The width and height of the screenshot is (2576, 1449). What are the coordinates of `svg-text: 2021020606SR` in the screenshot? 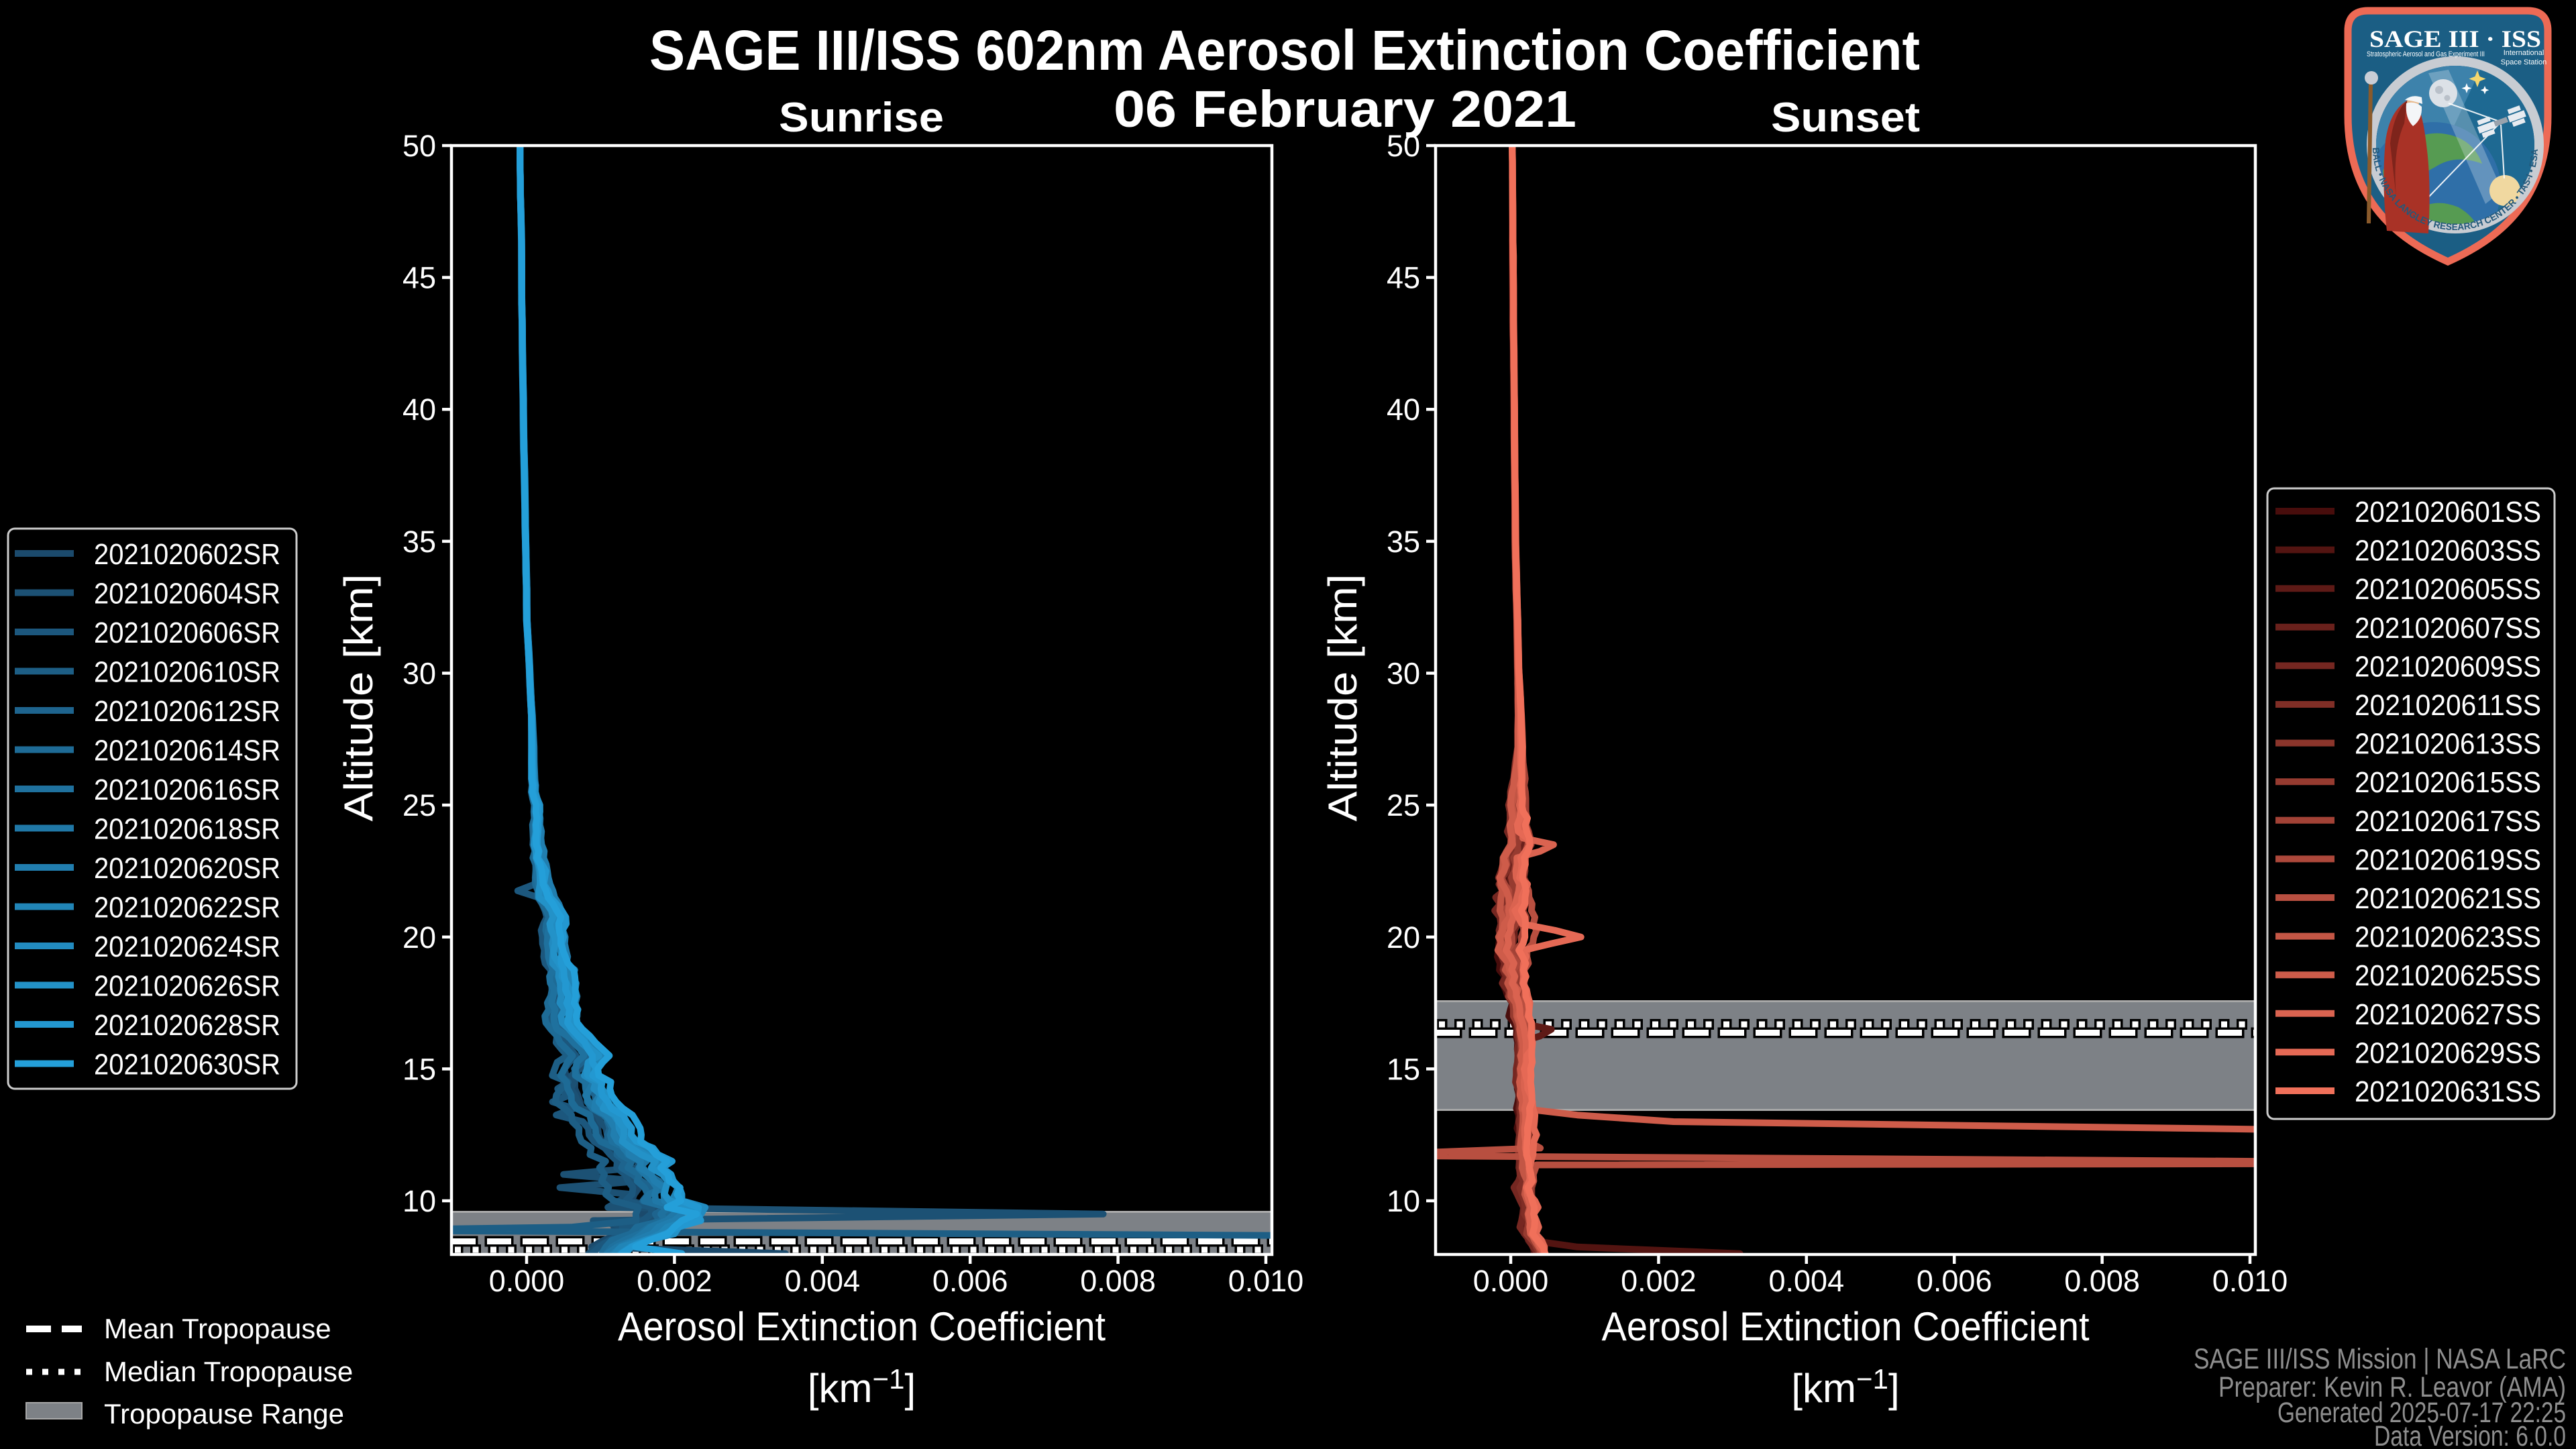 It's located at (187, 632).